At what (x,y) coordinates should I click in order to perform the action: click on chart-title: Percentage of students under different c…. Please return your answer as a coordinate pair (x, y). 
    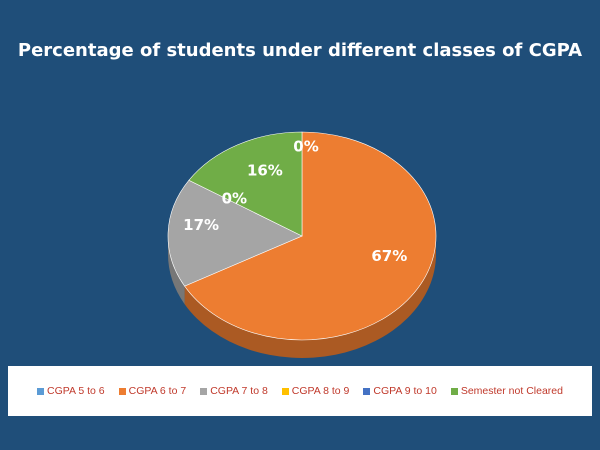
    Looking at the image, I should click on (300, 50).